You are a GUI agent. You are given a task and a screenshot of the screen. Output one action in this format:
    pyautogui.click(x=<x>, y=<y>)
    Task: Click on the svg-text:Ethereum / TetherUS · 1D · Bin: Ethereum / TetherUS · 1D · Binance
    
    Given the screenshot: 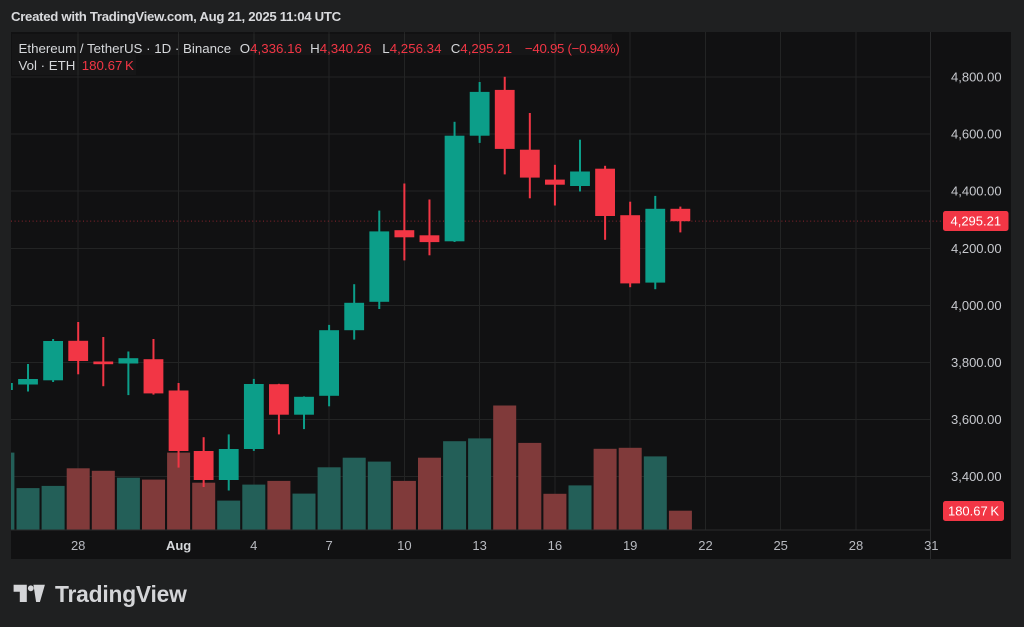 What is the action you would take?
    pyautogui.click(x=125, y=48)
    